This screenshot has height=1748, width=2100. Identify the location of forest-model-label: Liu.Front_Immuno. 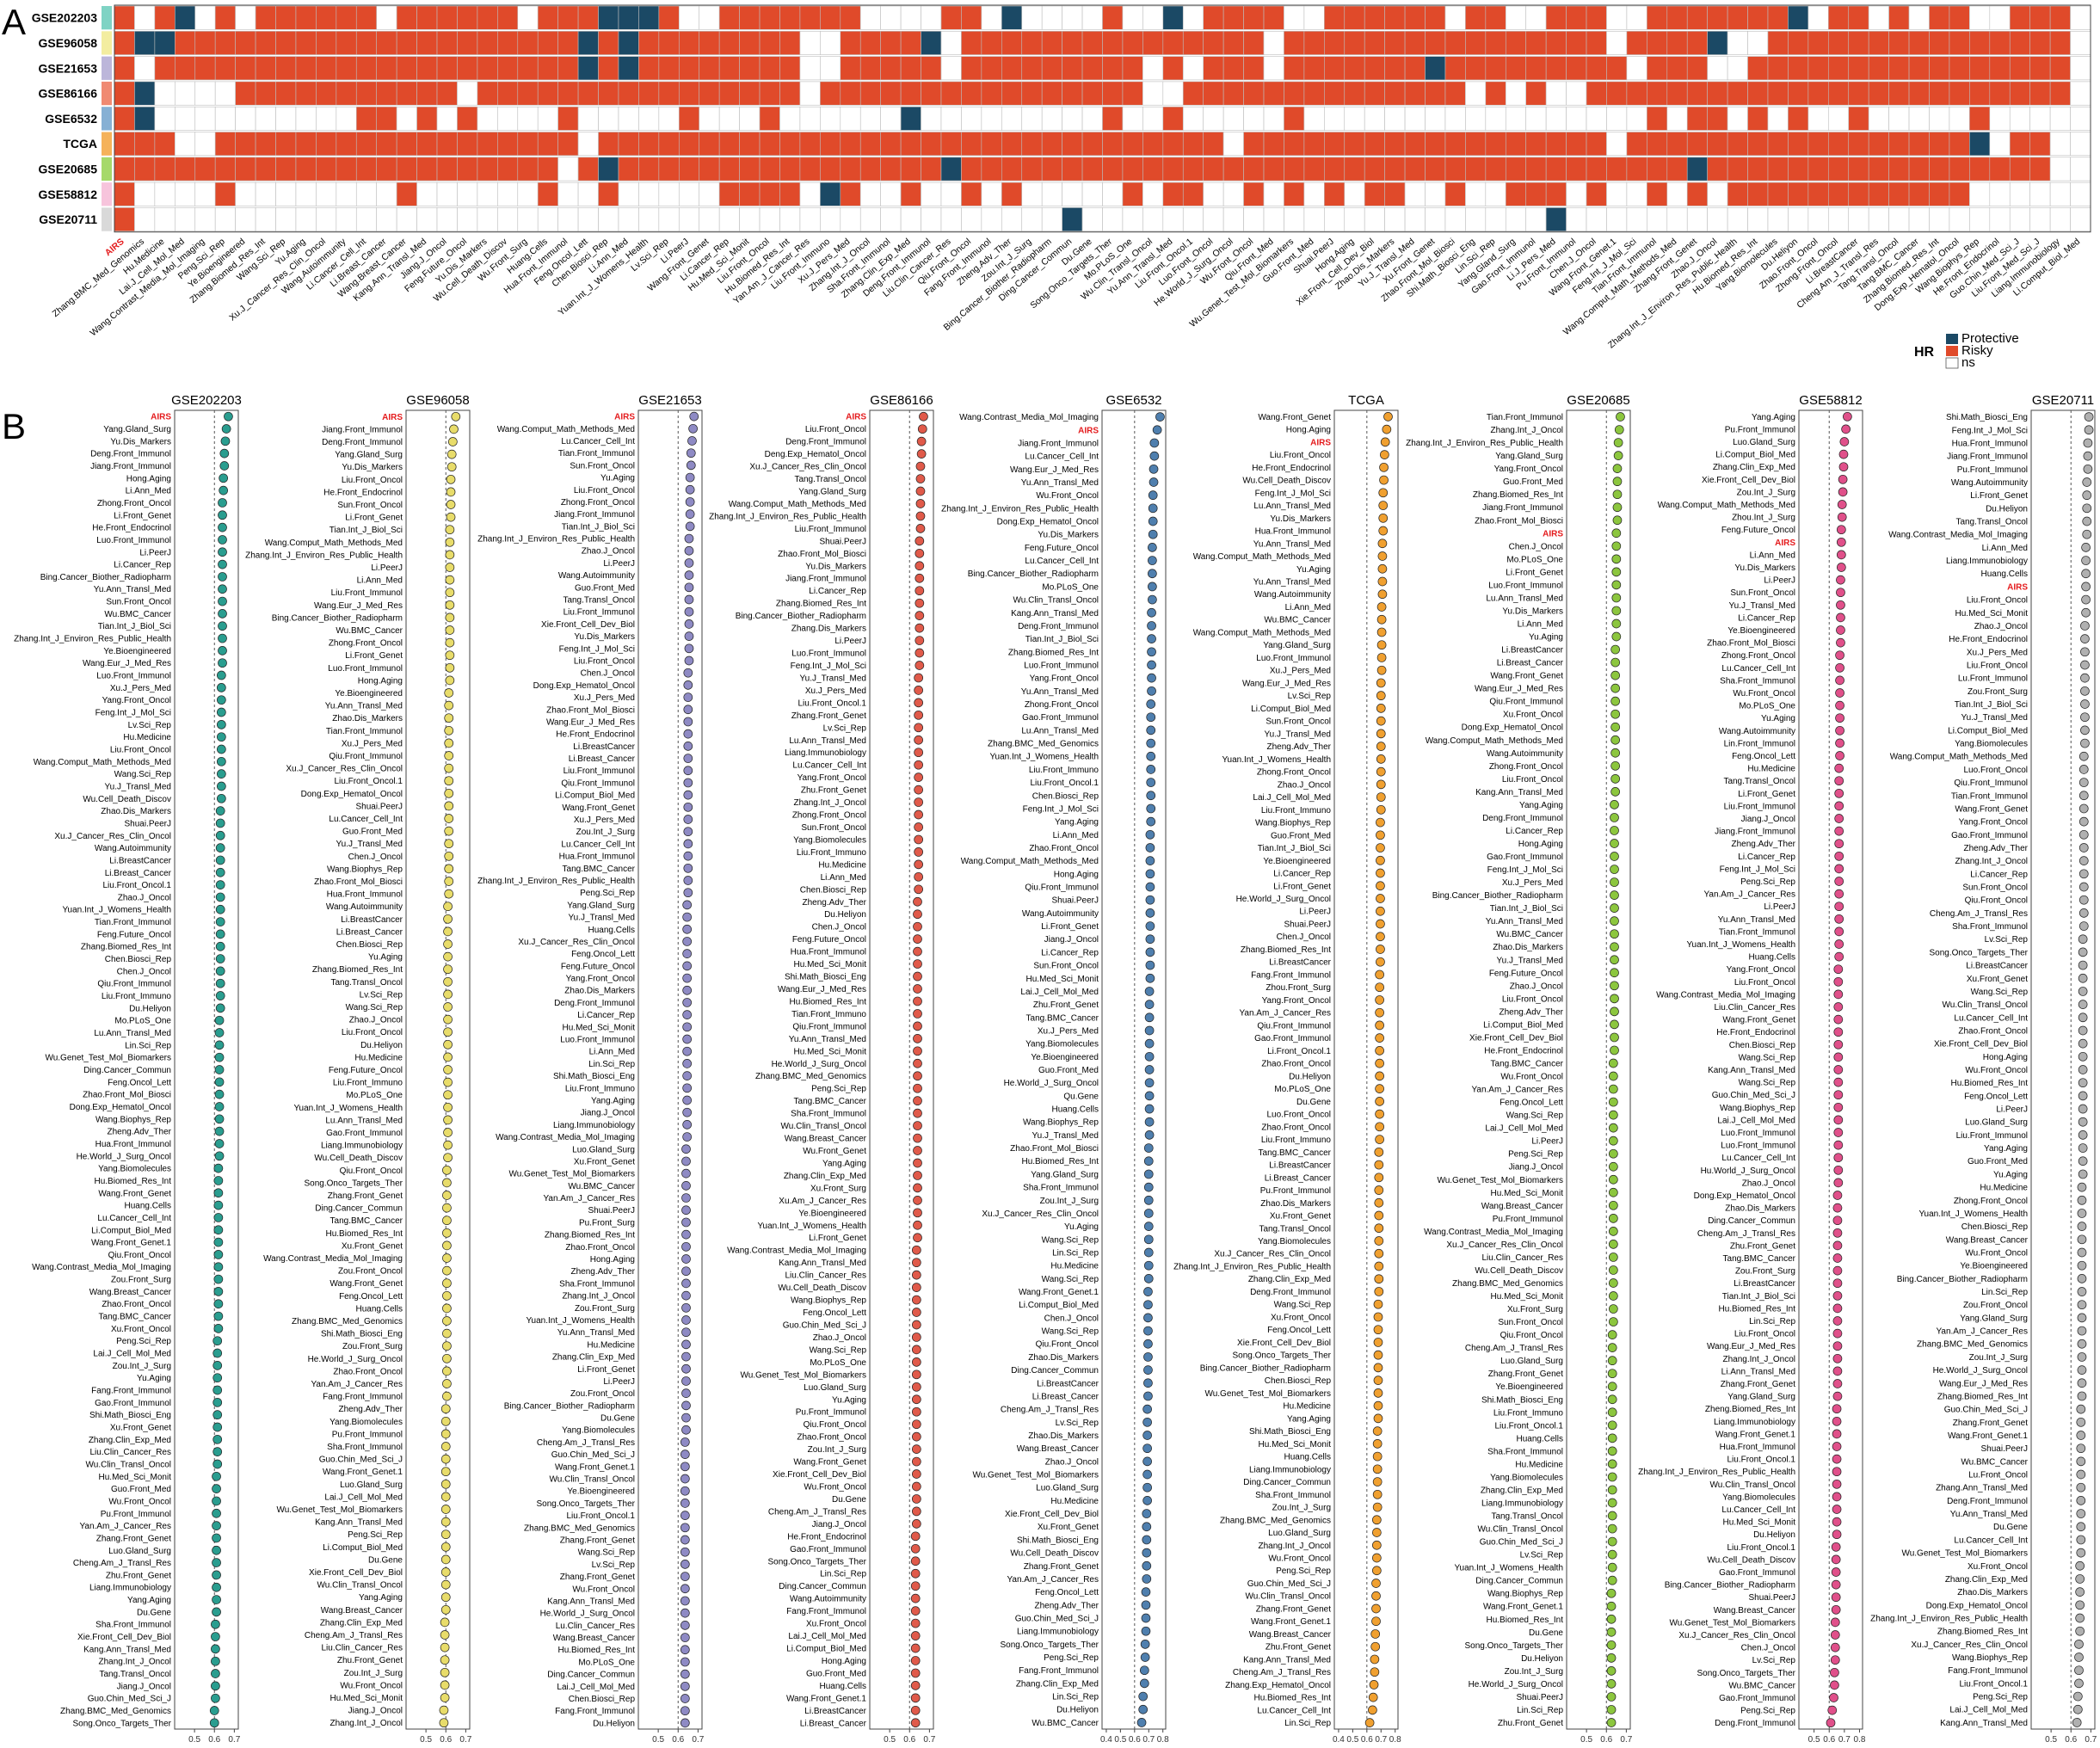
(137, 997).